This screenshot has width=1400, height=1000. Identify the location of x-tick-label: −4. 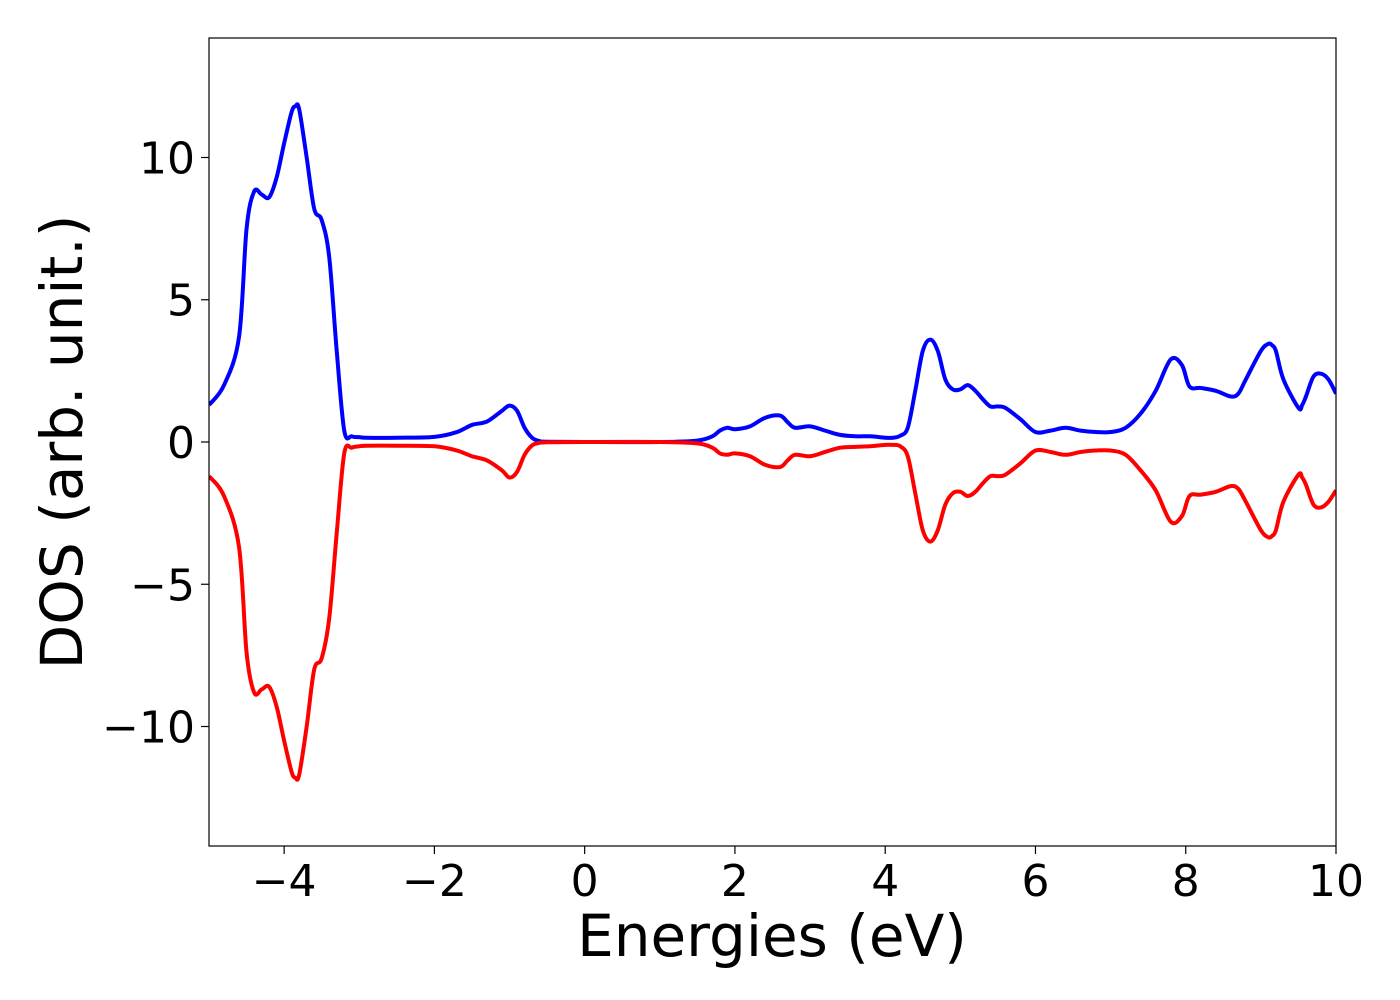
(284, 881).